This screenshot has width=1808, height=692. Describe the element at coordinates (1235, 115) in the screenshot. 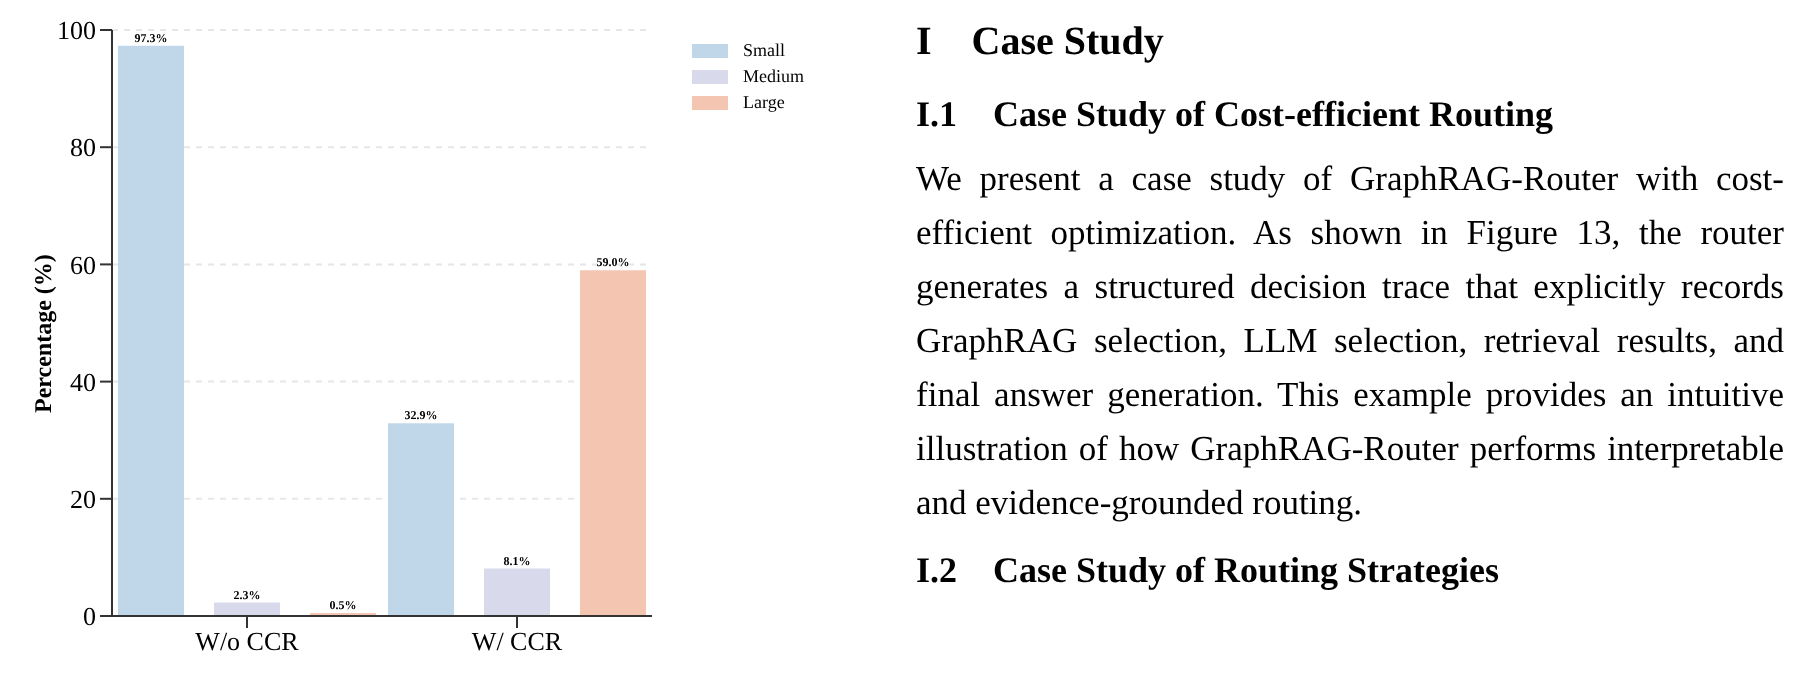

I see `text: I.1 Case Study of Cost-efficient Routing` at that location.